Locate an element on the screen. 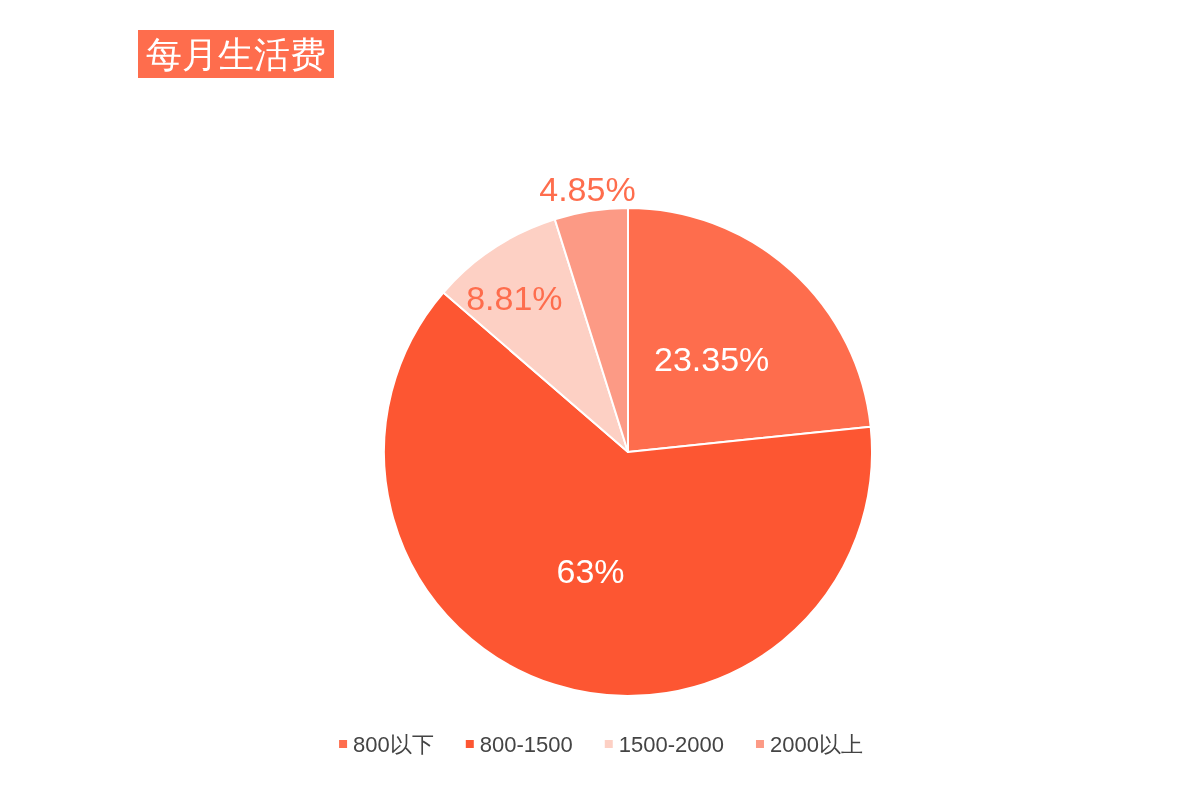  chart-title: 每月生活费 is located at coordinates (236, 54).